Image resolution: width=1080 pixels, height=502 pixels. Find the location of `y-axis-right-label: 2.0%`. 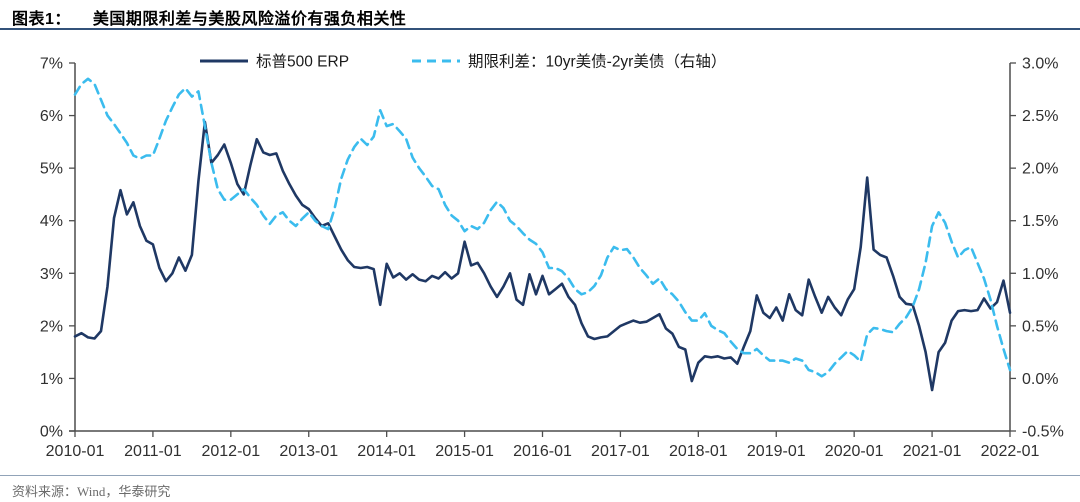

y-axis-right-label: 2.0% is located at coordinates (1040, 169).